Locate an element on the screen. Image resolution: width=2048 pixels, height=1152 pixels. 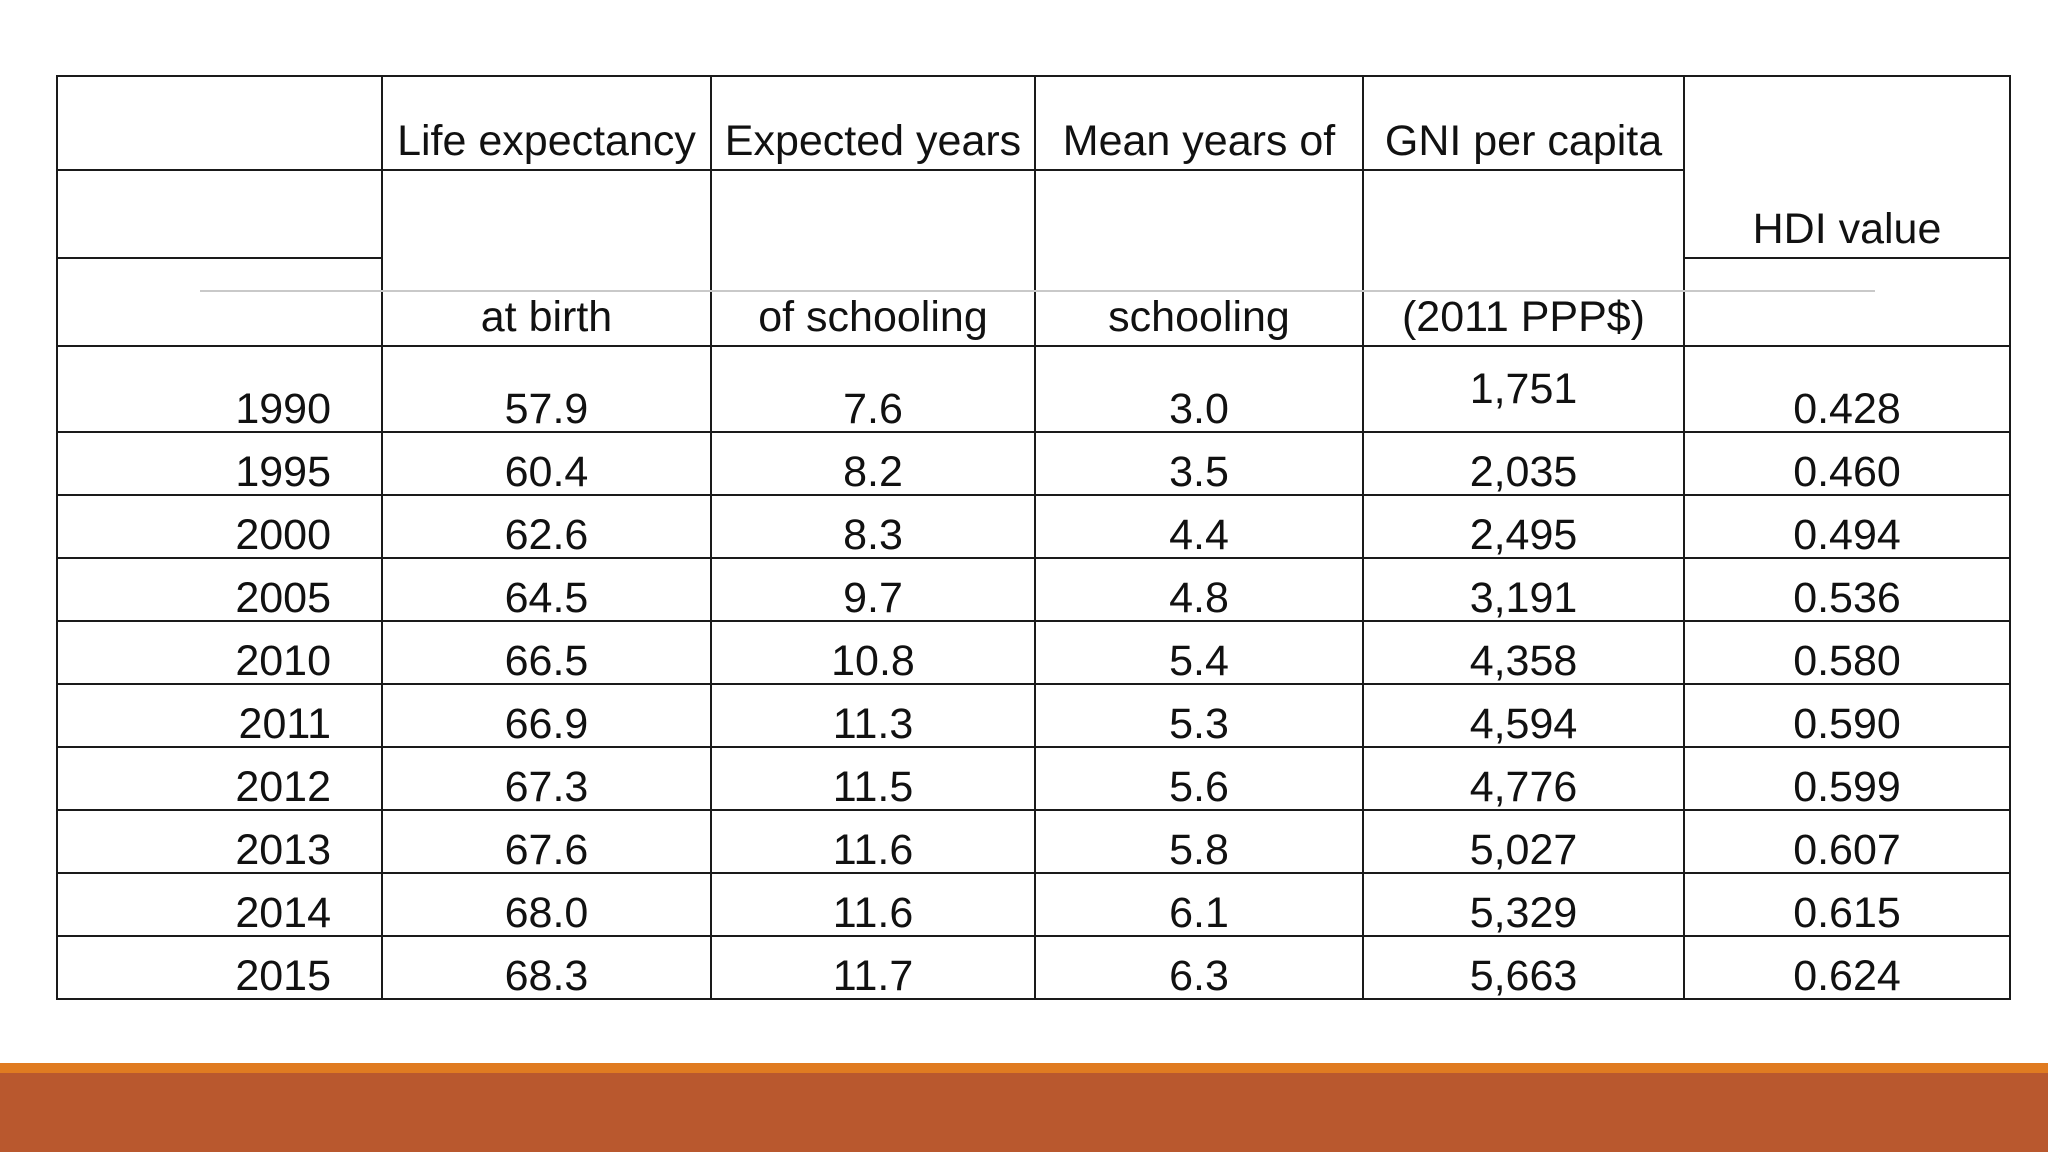
gni-cell: 4,594 is located at coordinates (1523, 715).